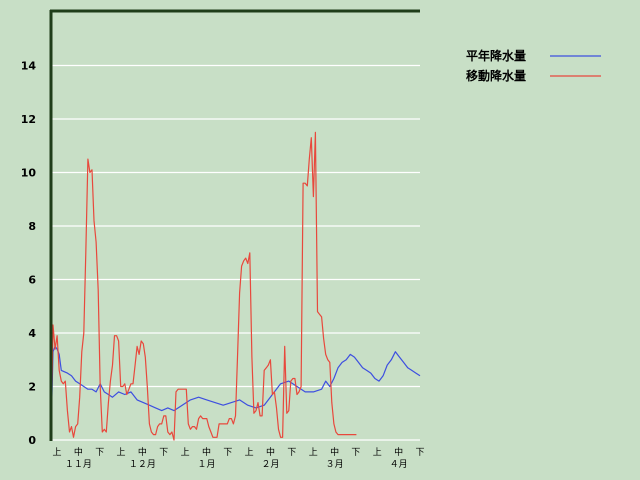  Describe the element at coordinates (335, 464) in the screenshot. I see `month-label: ３月` at that location.